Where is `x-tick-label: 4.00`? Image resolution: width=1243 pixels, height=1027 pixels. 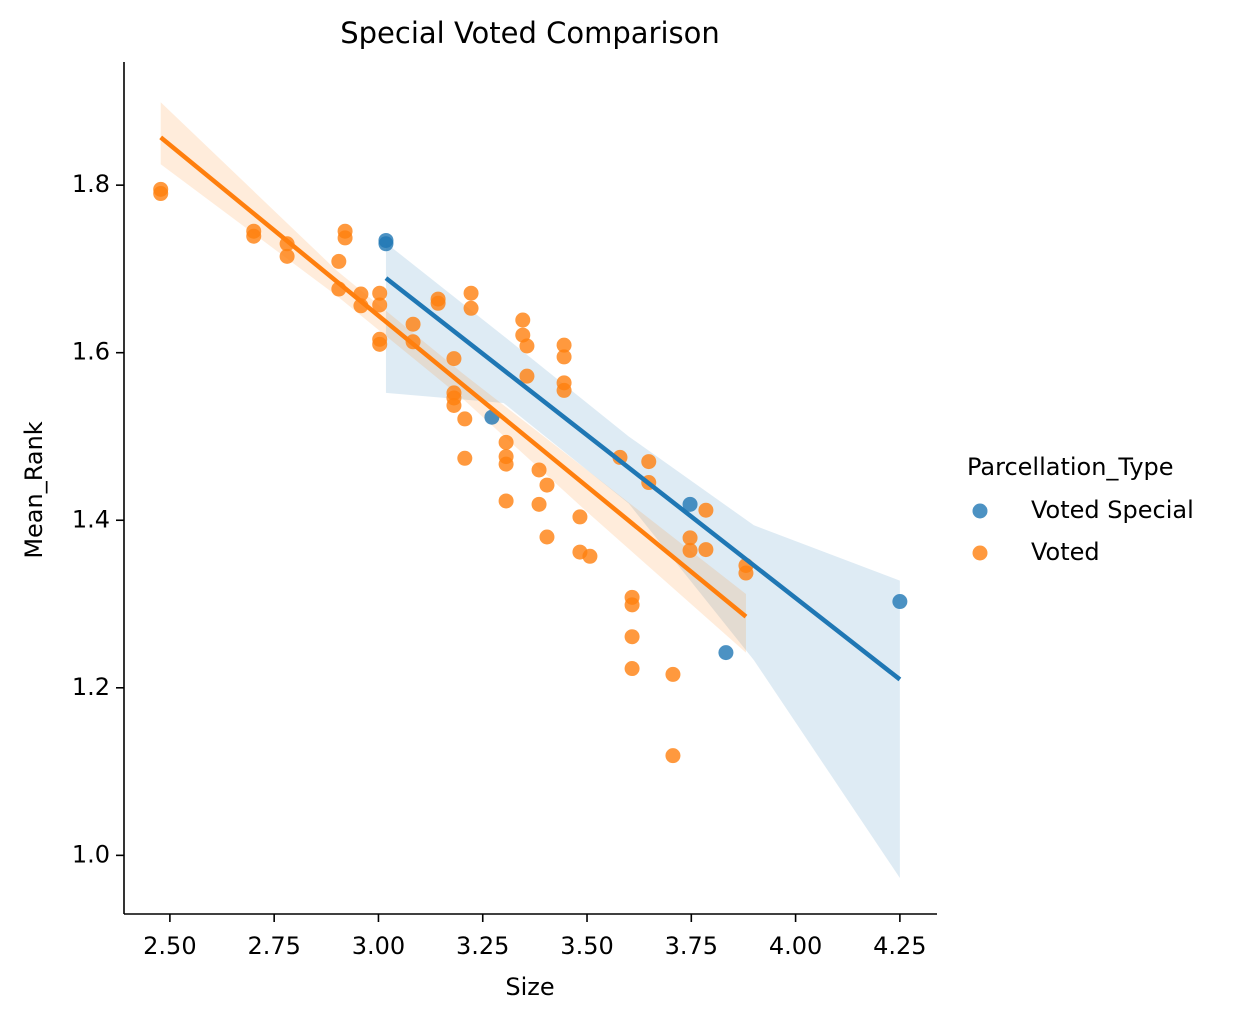
x-tick-label: 4.00 is located at coordinates (795, 946).